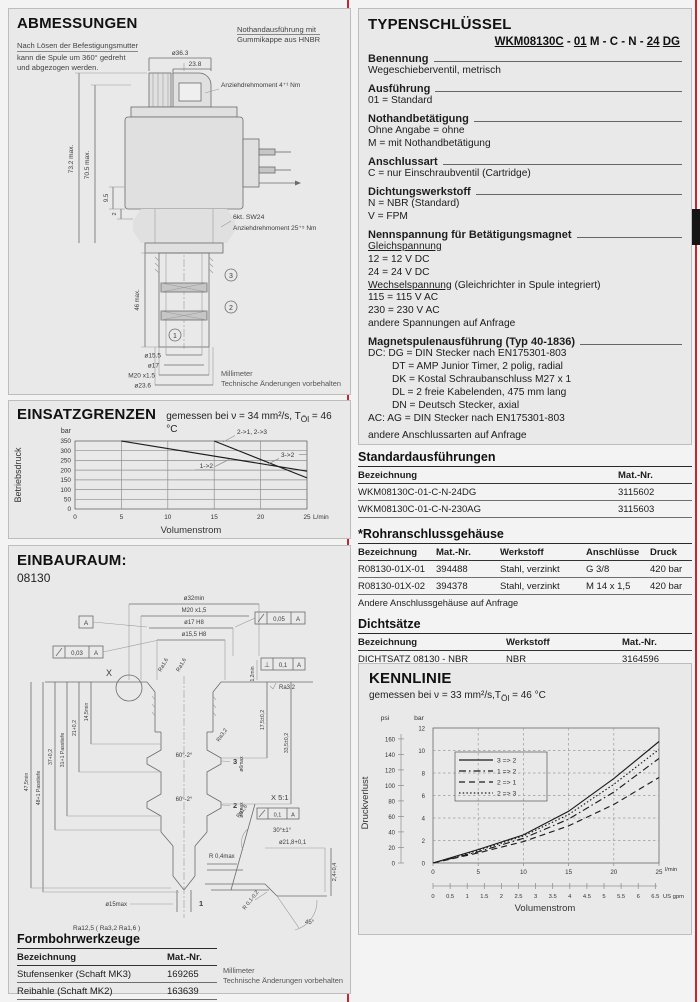 This screenshot has width=700, height=1002. What do you see at coordinates (116, 905) in the screenshot?
I see `dim-label: ø15max` at bounding box center [116, 905].